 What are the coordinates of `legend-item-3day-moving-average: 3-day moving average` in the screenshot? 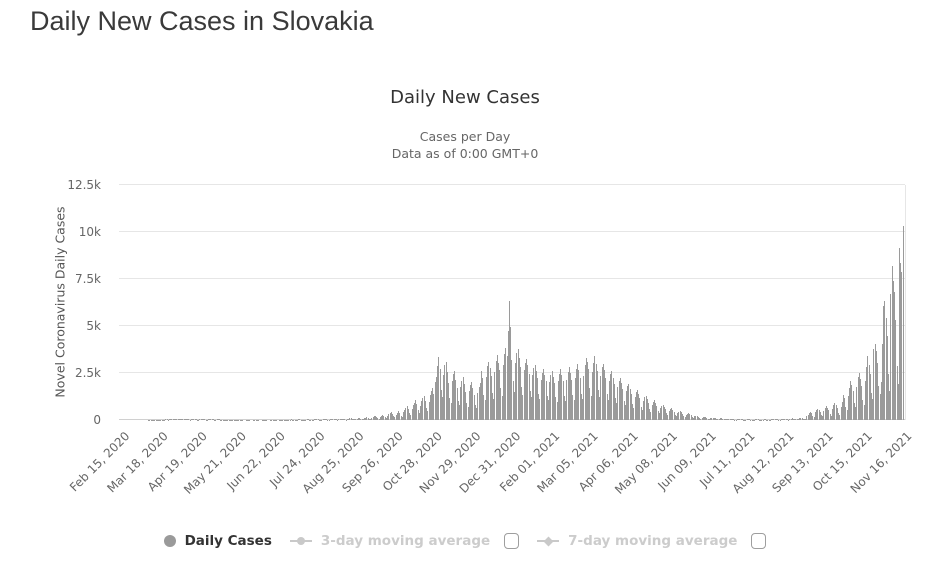 It's located at (389, 541).